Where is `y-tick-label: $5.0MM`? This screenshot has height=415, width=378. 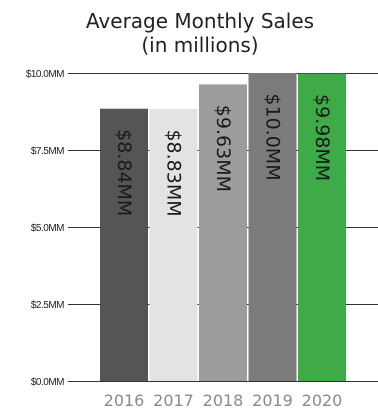
y-tick-label: $5.0MM is located at coordinates (47, 228).